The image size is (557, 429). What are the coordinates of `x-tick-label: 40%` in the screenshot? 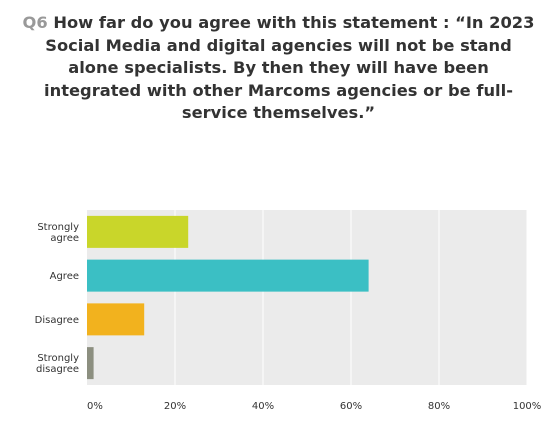 It's located at (263, 406).